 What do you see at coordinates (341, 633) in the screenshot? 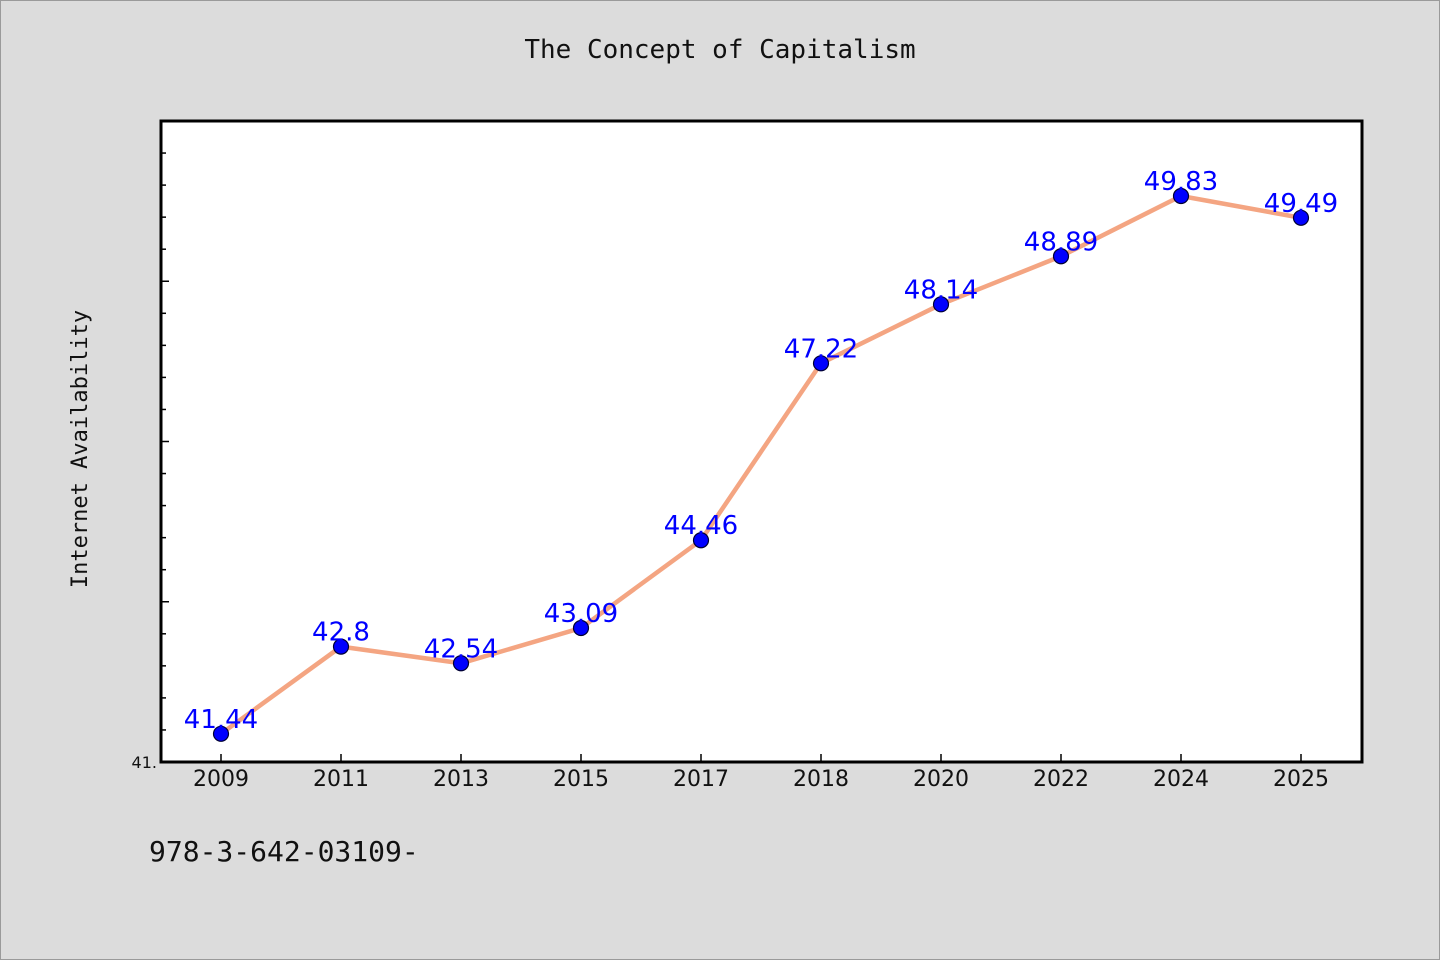
I see `data-label: 42.8` at bounding box center [341, 633].